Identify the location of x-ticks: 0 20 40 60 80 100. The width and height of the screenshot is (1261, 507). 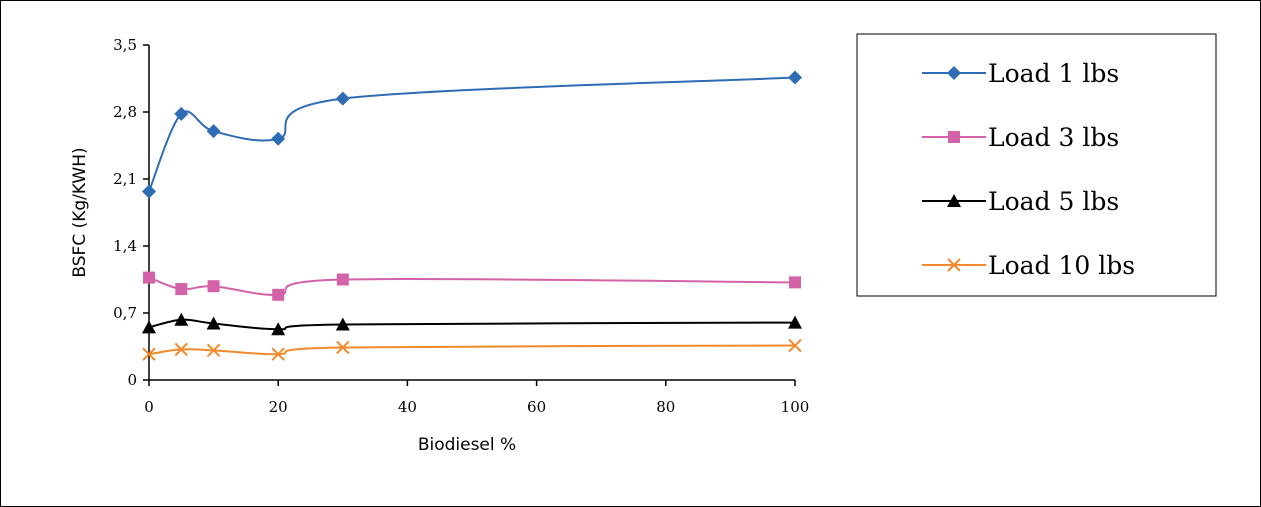
(476, 398).